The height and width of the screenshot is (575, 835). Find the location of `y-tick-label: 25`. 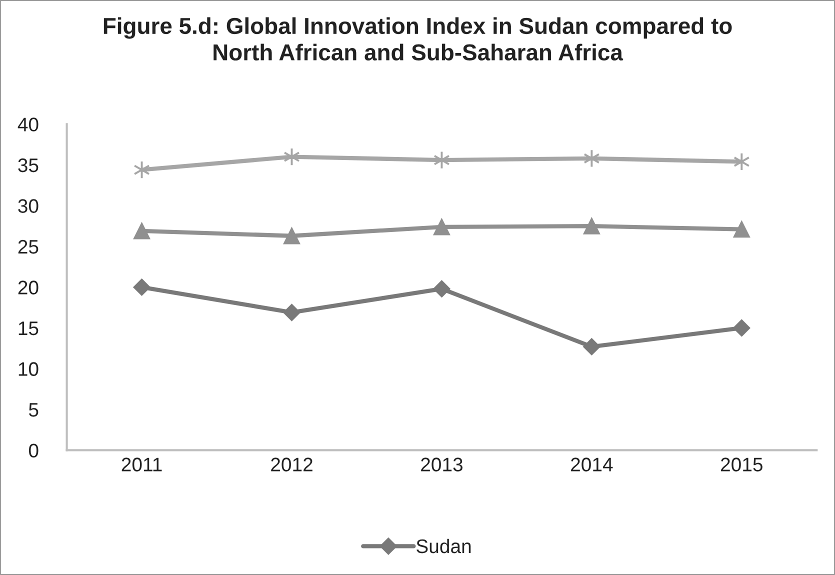

y-tick-label: 25 is located at coordinates (28, 247).